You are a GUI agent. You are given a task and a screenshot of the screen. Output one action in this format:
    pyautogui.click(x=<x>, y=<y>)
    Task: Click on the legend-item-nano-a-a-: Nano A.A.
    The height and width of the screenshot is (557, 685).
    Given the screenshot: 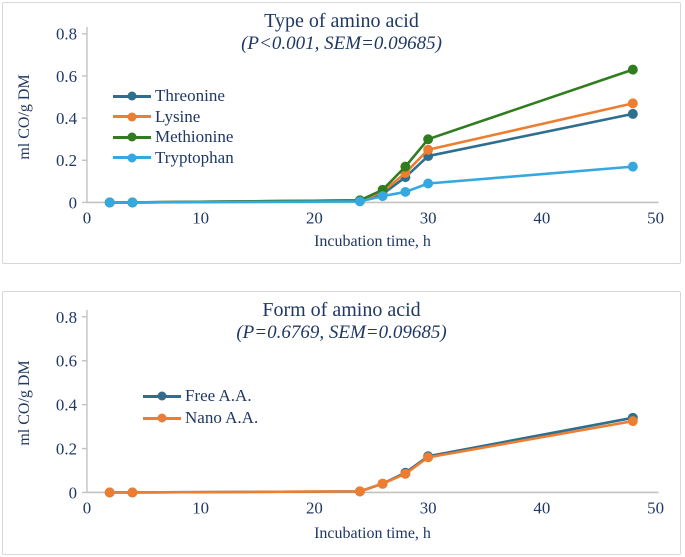 What is the action you would take?
    pyautogui.click(x=200, y=418)
    